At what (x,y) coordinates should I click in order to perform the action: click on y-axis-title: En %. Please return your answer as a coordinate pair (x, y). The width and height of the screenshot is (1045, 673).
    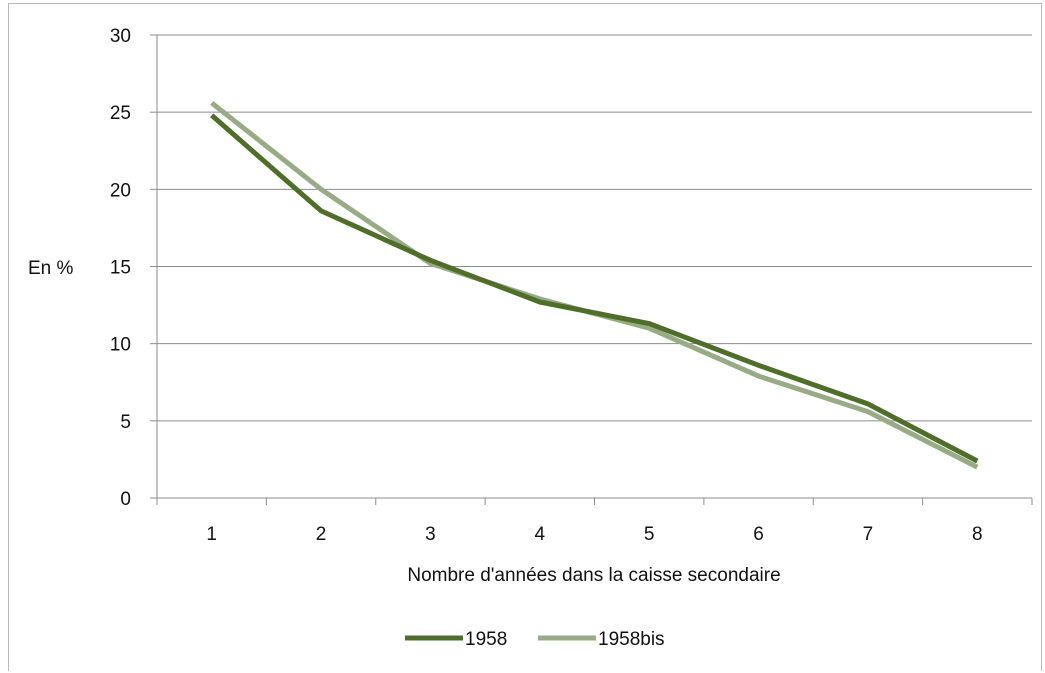
    Looking at the image, I should click on (51, 268).